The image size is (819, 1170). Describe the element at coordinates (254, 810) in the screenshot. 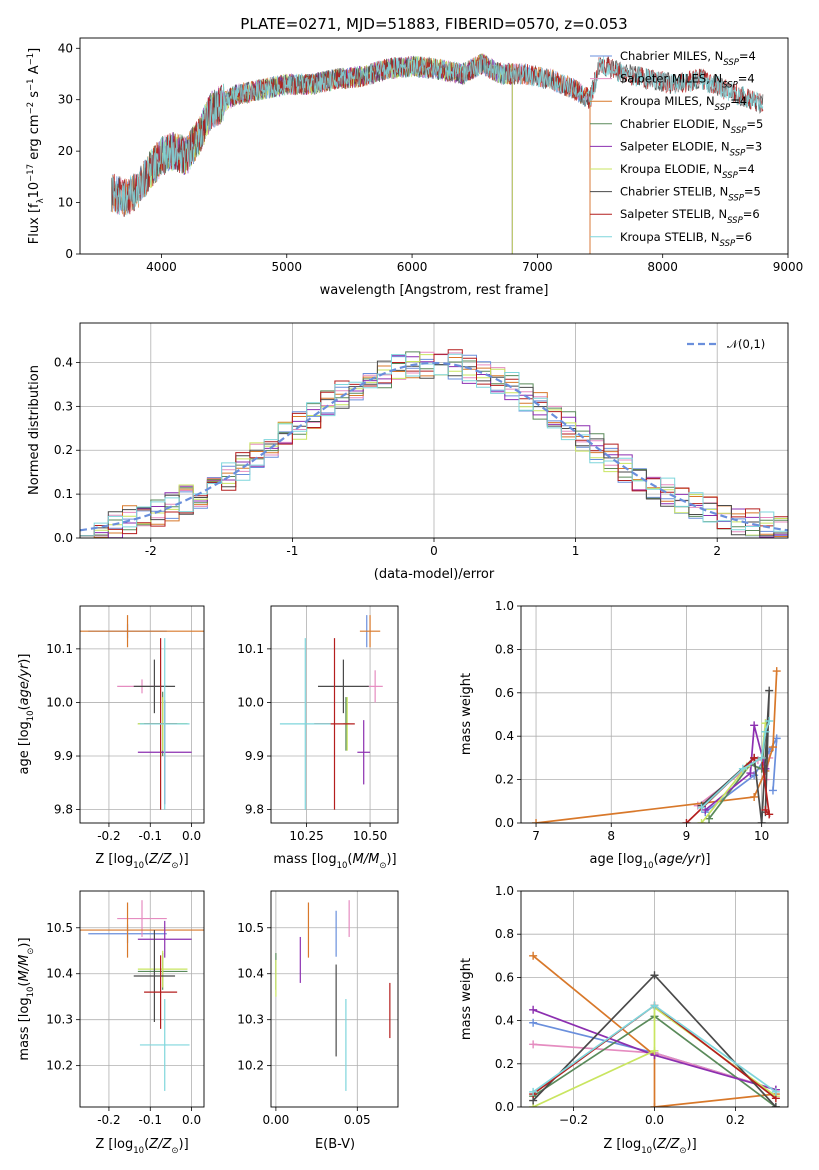

I see `y-tick-label: 9.8` at that location.